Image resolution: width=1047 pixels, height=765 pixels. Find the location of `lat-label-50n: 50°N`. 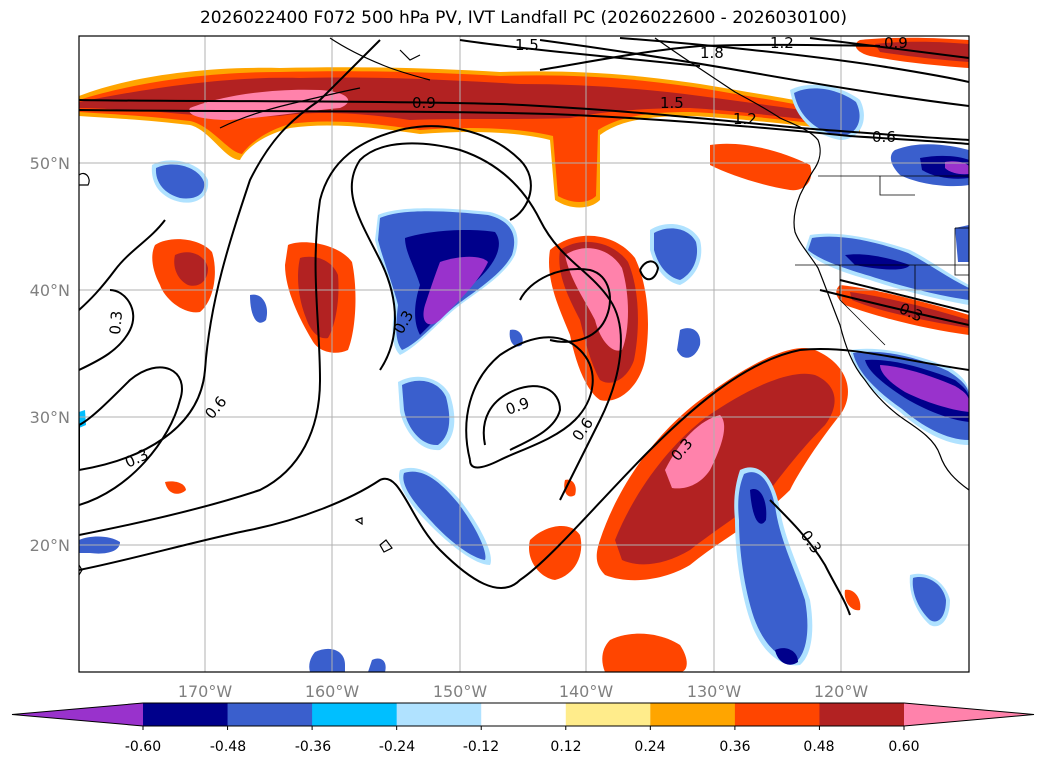

lat-label-50n: 50°N is located at coordinates (50, 163).